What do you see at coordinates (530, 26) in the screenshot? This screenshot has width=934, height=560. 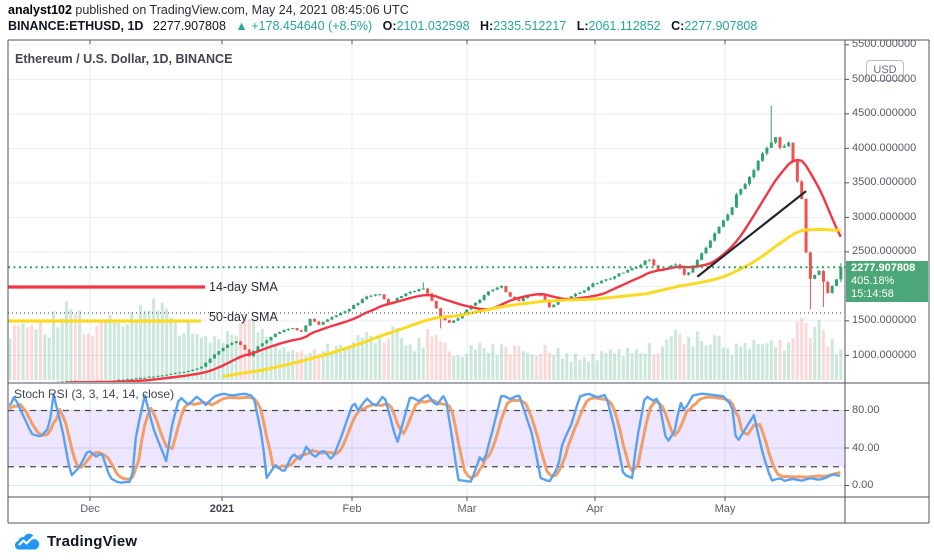 I see `high-value: 2335.512217` at bounding box center [530, 26].